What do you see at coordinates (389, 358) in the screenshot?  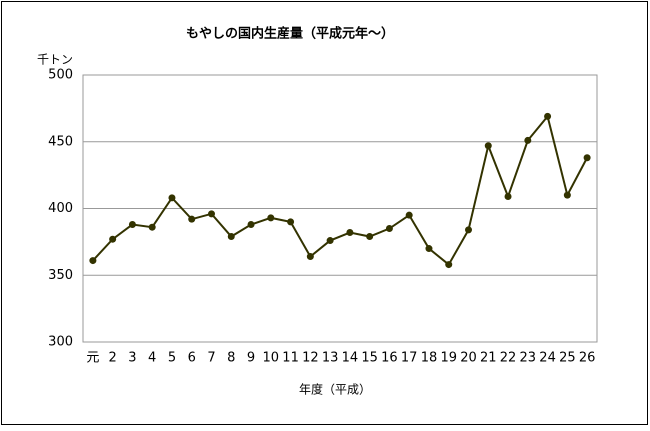 I see `x-tick-label: 16` at bounding box center [389, 358].